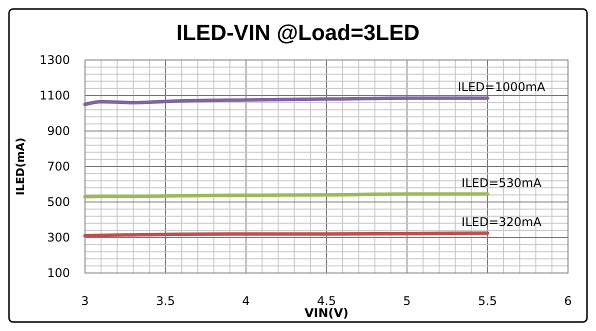  Describe the element at coordinates (298, 32) in the screenshot. I see `chart-title: ILED-VIN @Load=3LED` at that location.